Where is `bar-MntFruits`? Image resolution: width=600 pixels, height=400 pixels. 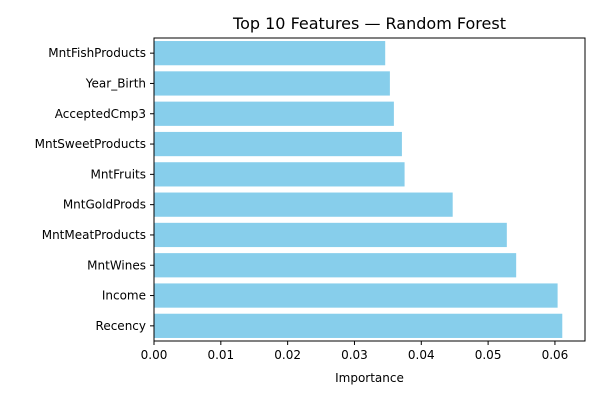 bar-MntFruits is located at coordinates (279, 174).